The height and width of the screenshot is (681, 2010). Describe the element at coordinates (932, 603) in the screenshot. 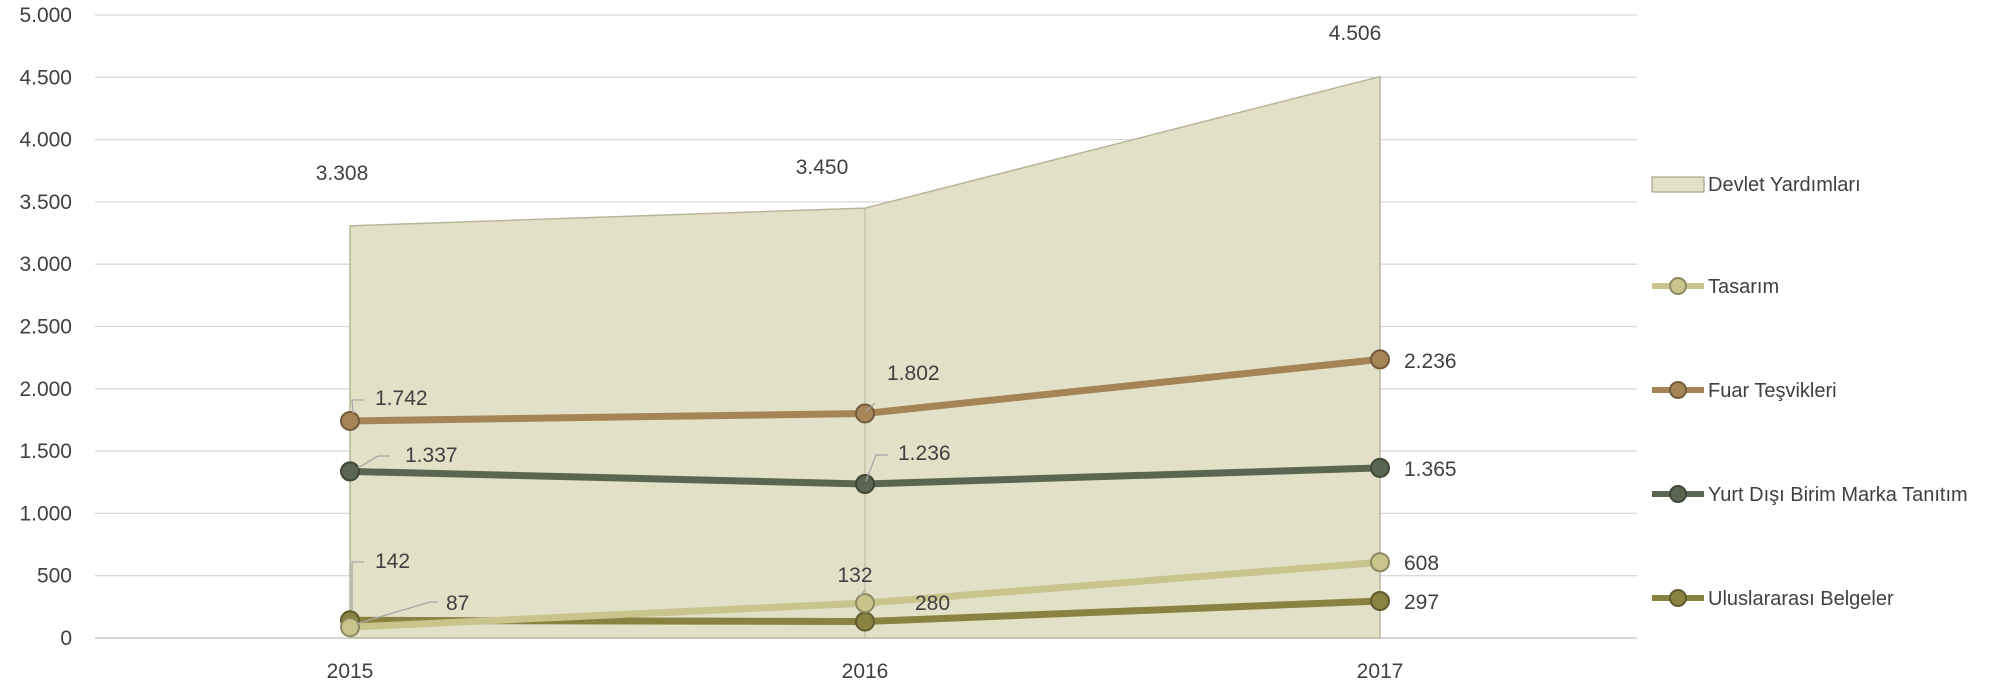

I see `series-data-label: 280` at that location.